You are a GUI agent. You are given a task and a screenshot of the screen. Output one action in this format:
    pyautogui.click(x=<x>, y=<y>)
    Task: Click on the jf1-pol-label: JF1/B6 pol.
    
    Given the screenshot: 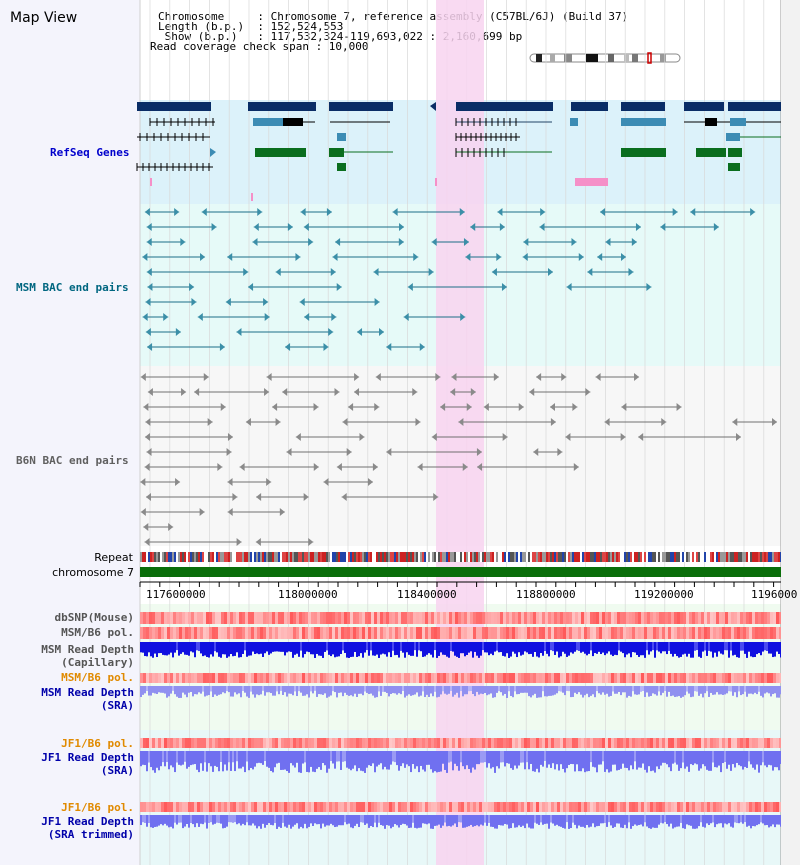 What is the action you would take?
    pyautogui.click(x=97, y=743)
    